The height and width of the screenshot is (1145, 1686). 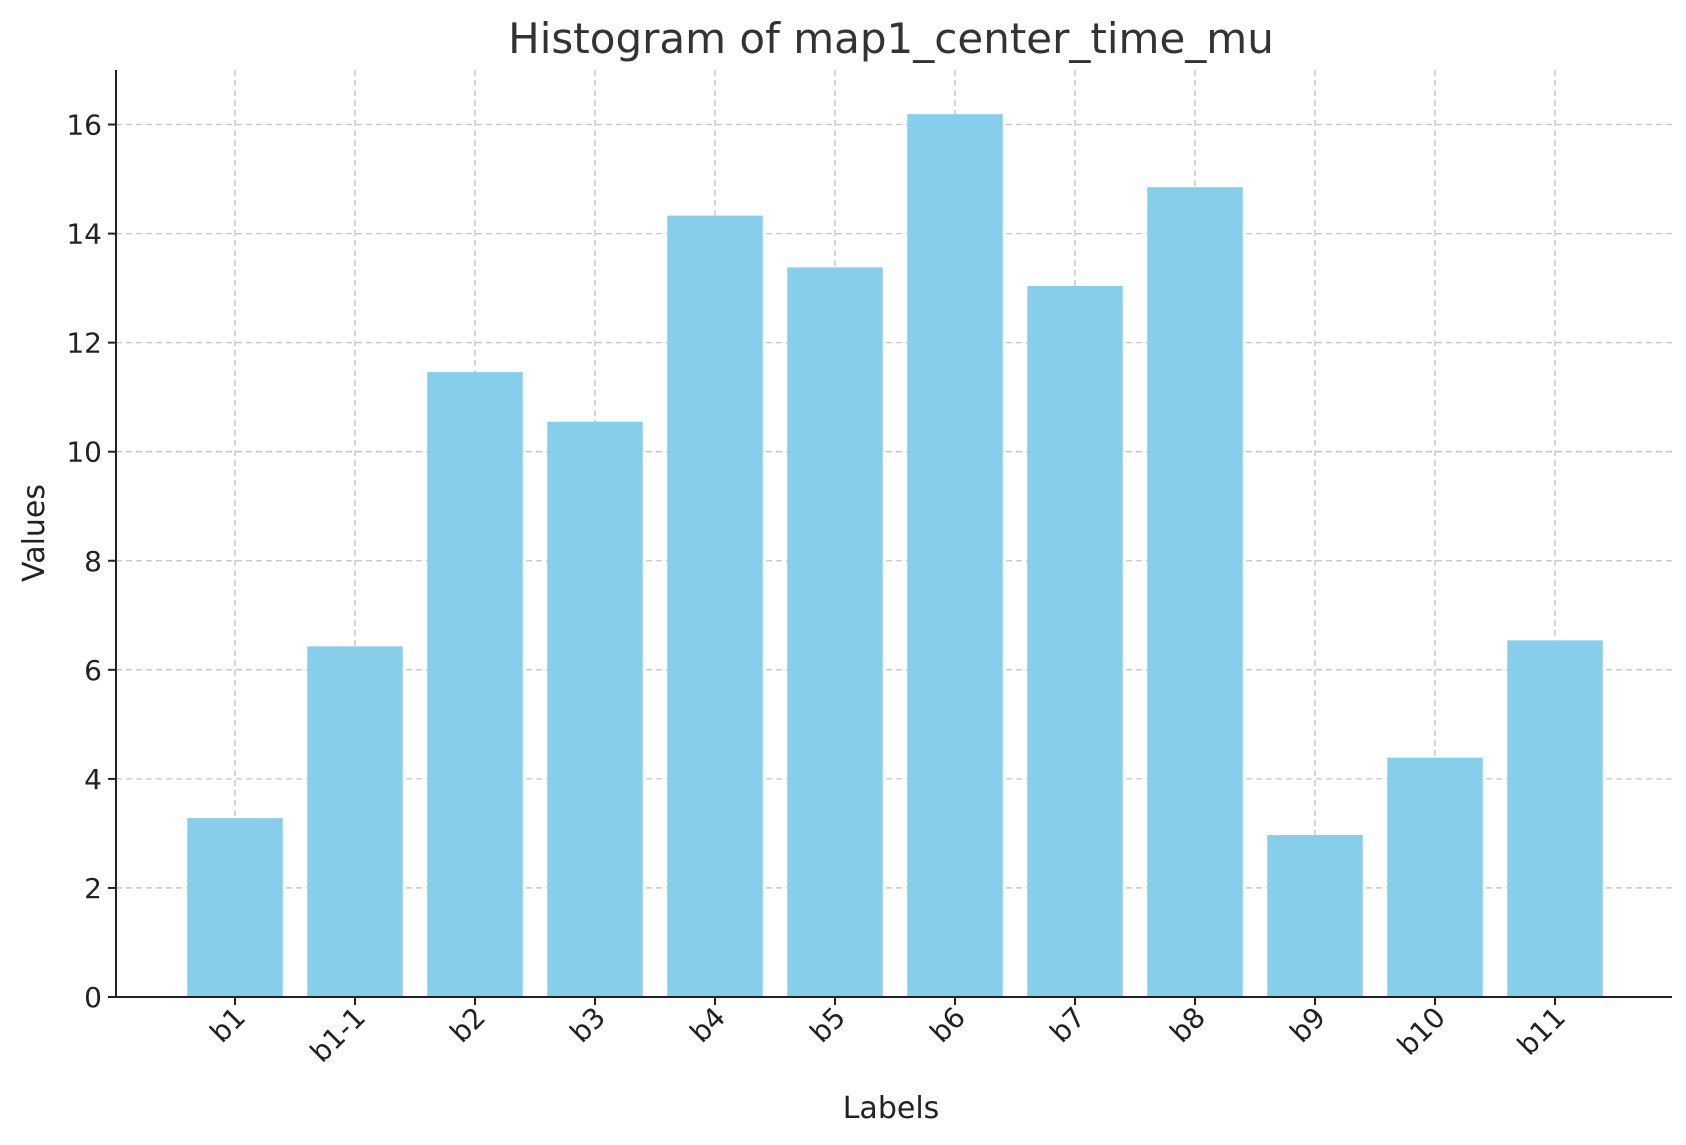 What do you see at coordinates (891, 38) in the screenshot?
I see `chart-title: Histogram of map1_center_time_mu` at bounding box center [891, 38].